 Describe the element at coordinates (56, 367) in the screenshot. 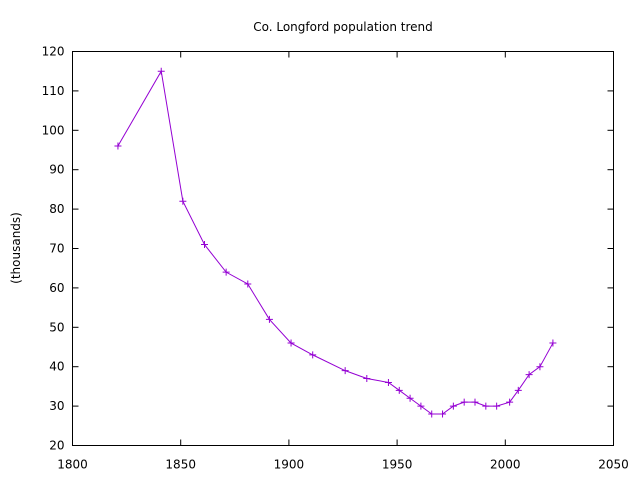

I see `y-tick-label: 40` at that location.